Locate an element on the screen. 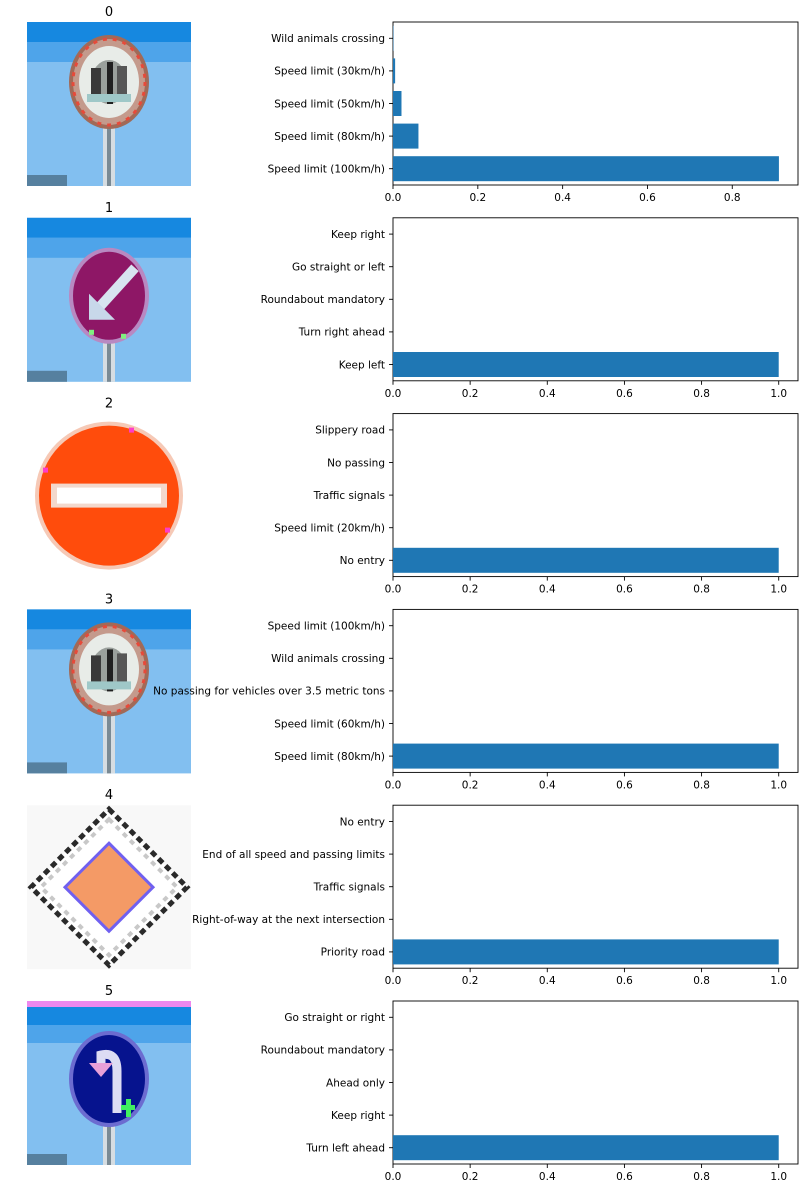 This screenshot has height=1188, width=809. category-label: Keep left is located at coordinates (362, 365).